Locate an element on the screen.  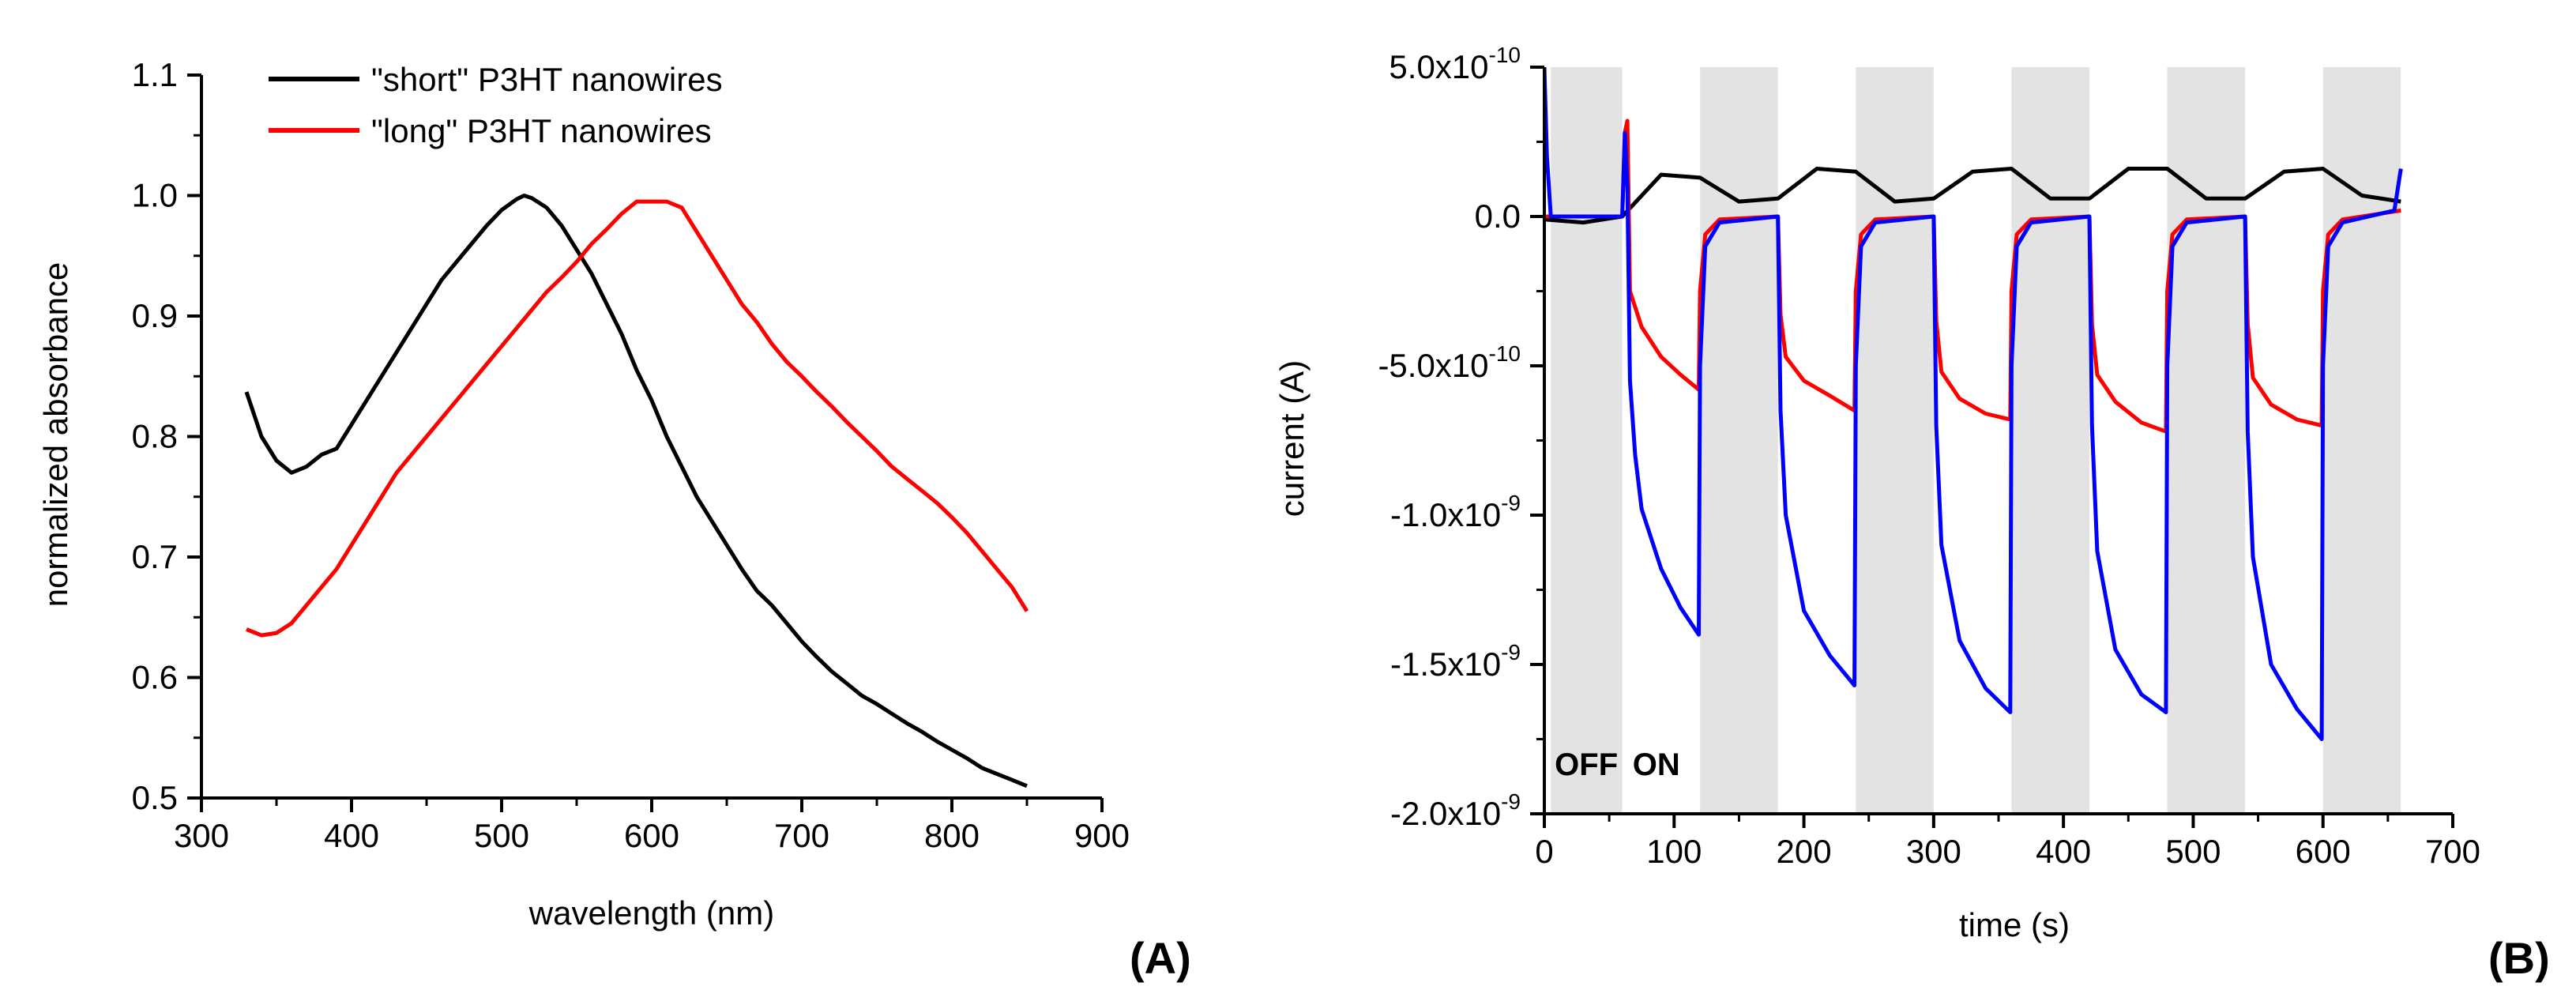
panel-a-x-axis-title: wavelength (nm) is located at coordinates (651, 913).